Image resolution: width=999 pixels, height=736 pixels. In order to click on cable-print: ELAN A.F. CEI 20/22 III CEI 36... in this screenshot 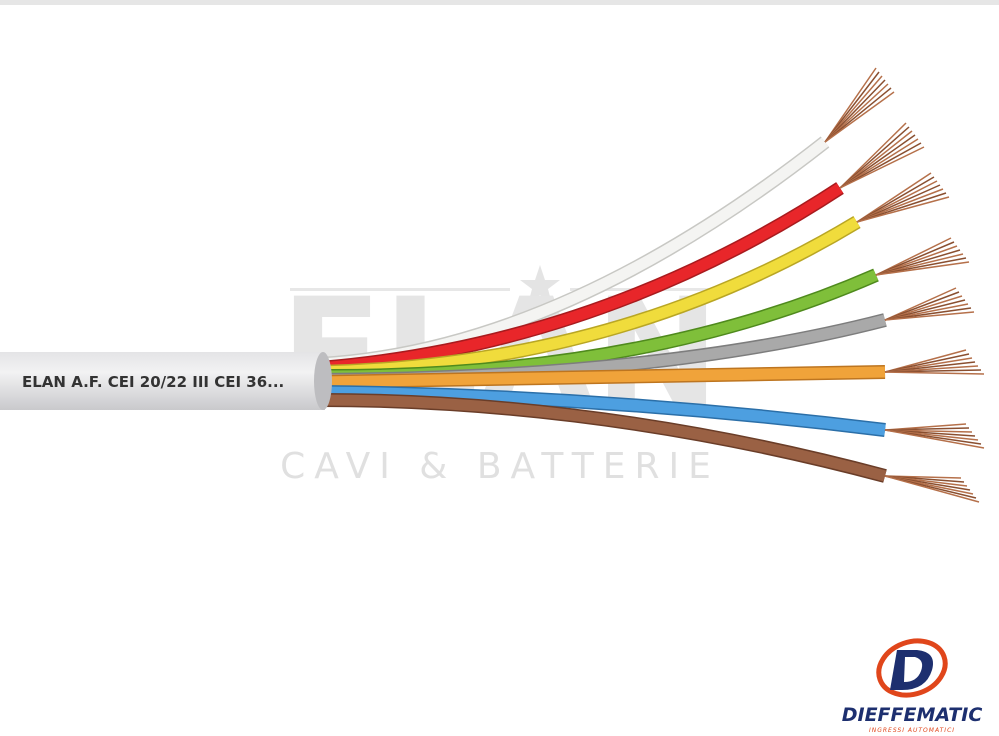, I will do `click(153, 382)`.